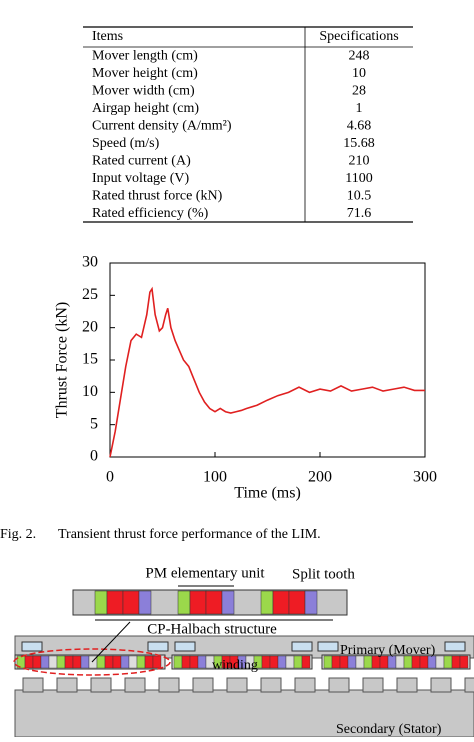 This screenshot has width=474, height=742. What do you see at coordinates (244, 713) in the screenshot?
I see `secondary-body` at bounding box center [244, 713].